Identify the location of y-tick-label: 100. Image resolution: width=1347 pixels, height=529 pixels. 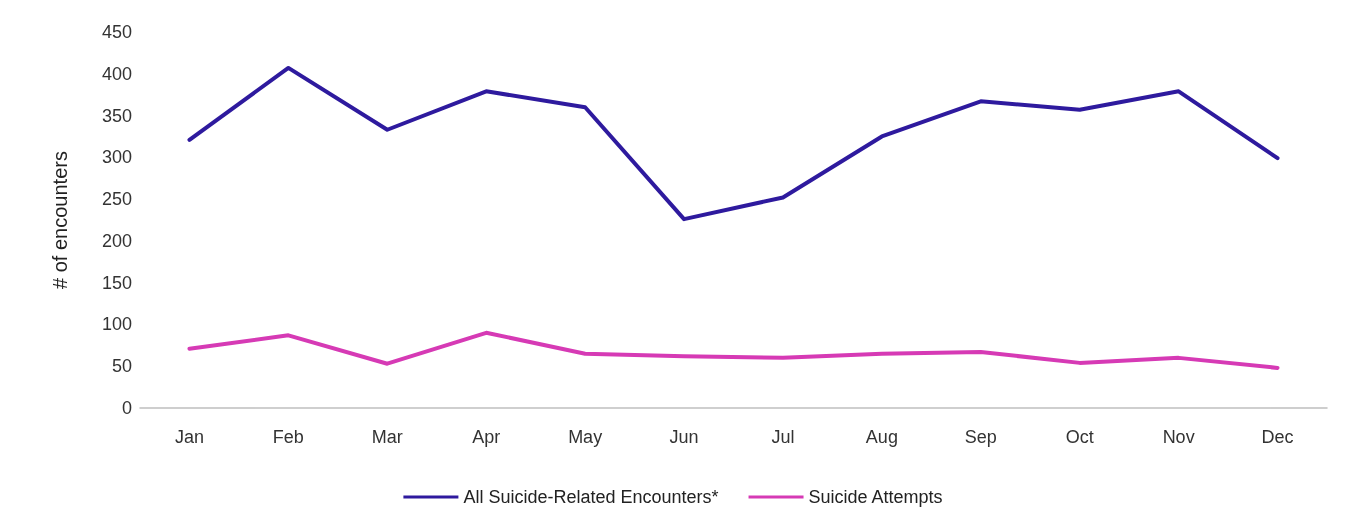
(116, 324).